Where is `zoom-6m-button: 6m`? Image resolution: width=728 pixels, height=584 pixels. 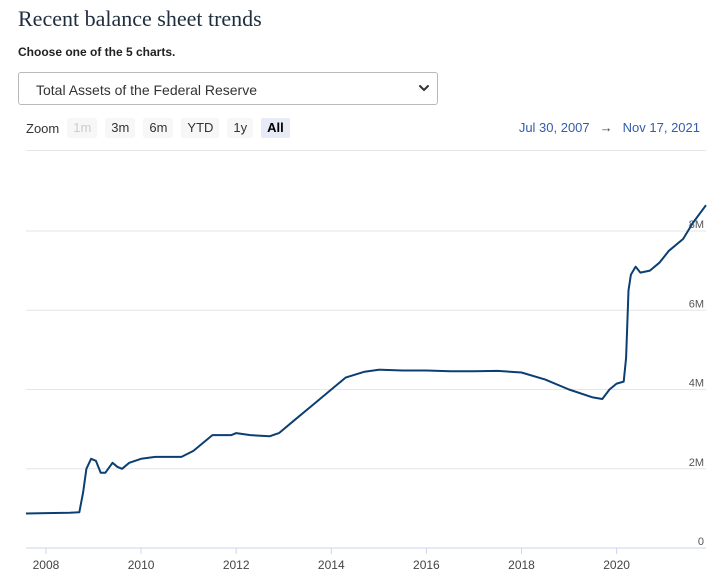
zoom-6m-button: 6m is located at coordinates (158, 128).